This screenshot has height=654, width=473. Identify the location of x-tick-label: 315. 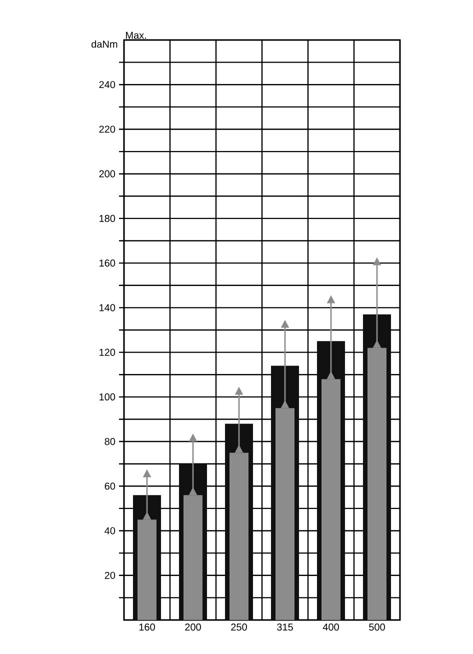
(285, 627).